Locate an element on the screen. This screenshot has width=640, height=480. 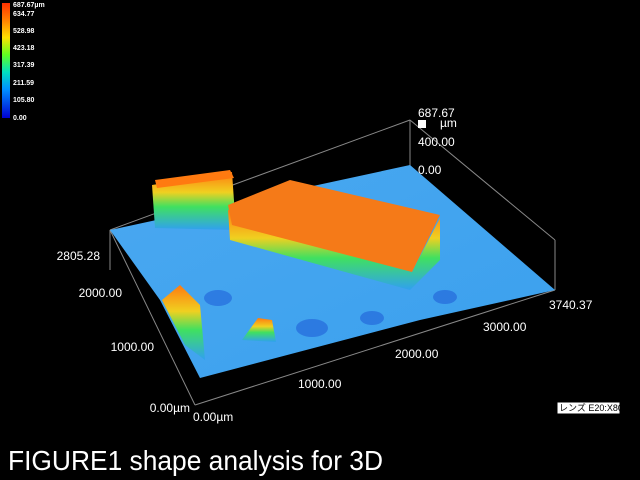
pits is located at coordinates (330, 313).